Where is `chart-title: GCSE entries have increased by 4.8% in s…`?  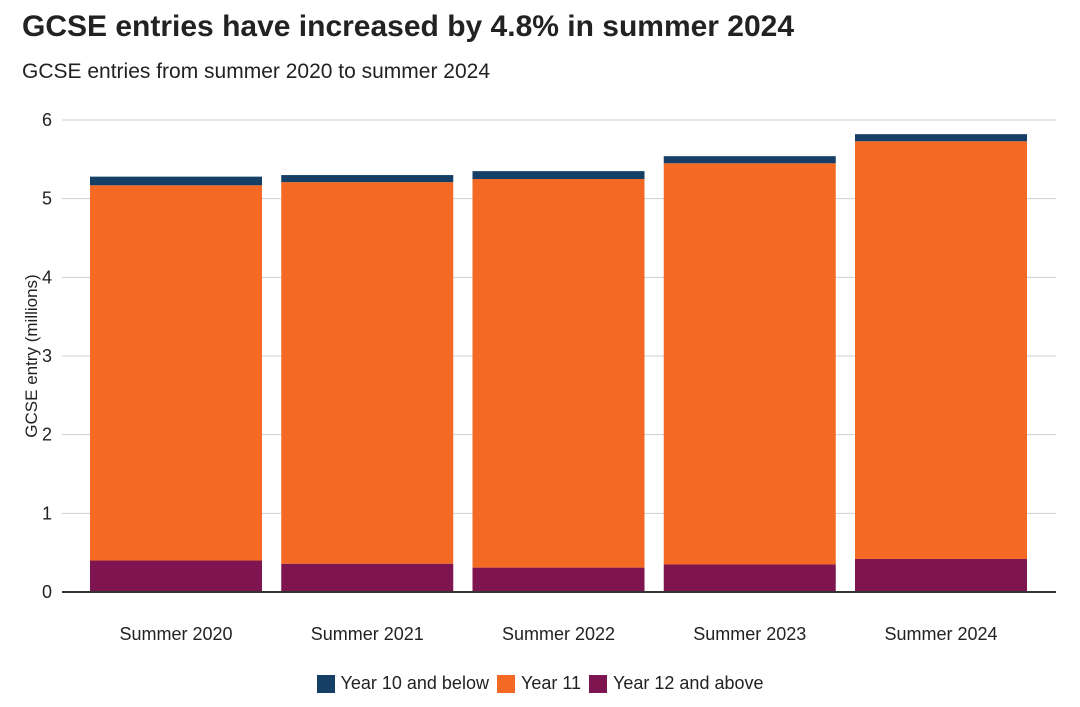 chart-title: GCSE entries have increased by 4.8% in s… is located at coordinates (408, 26).